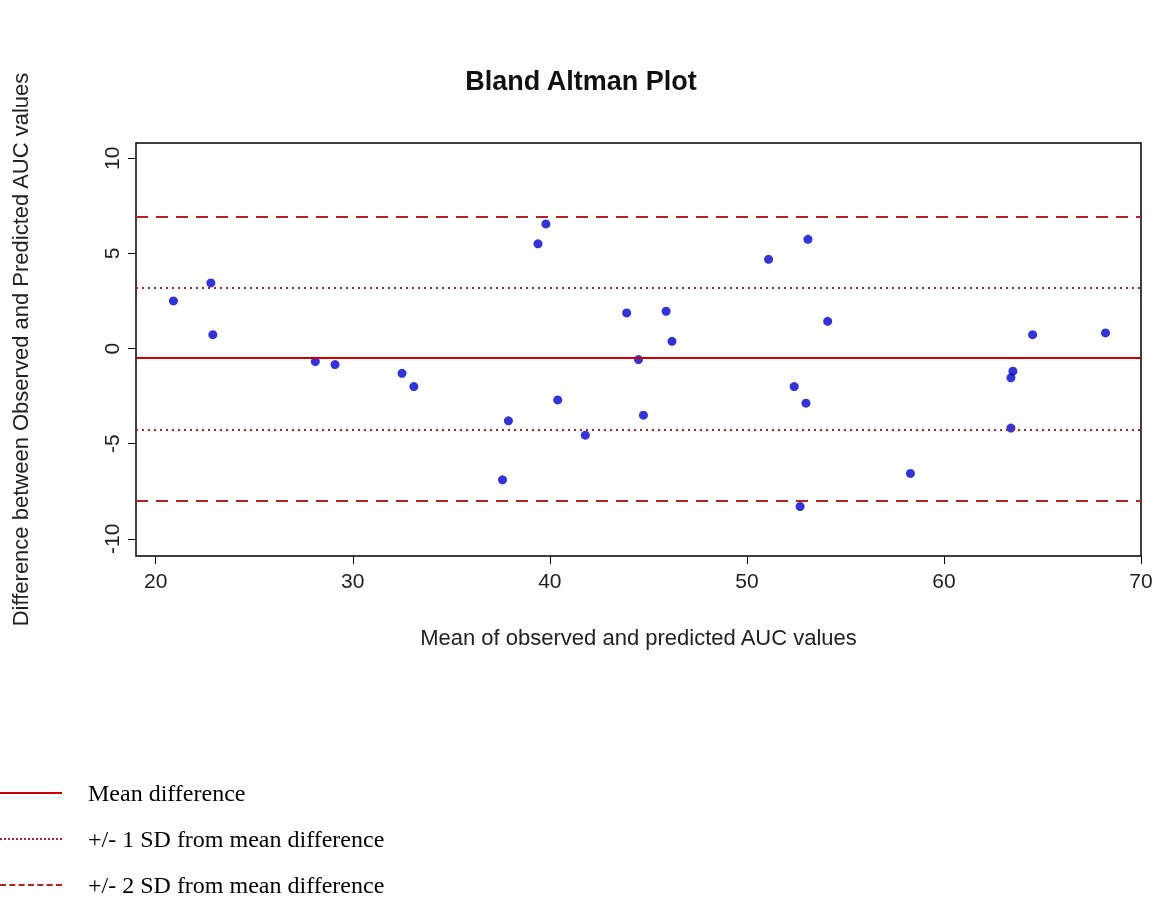  I want to click on x-tick-label: 50, so click(747, 580).